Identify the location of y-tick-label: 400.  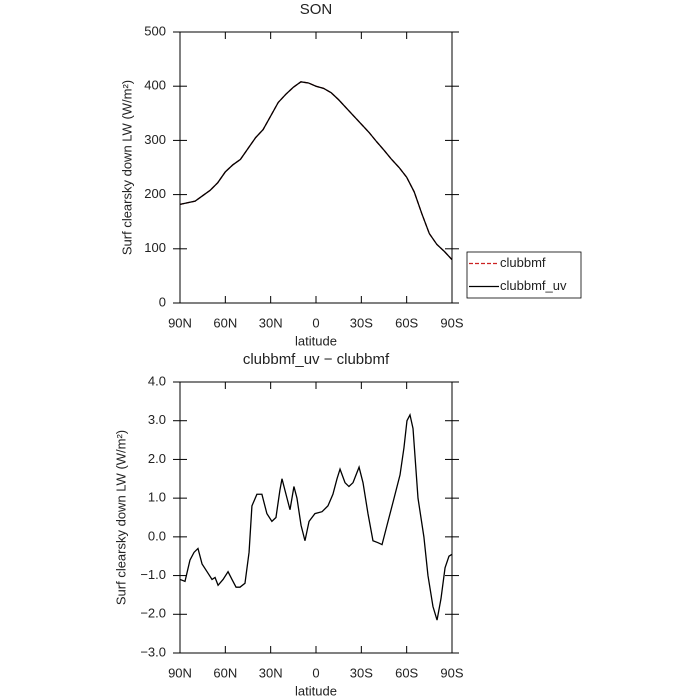
(155, 85).